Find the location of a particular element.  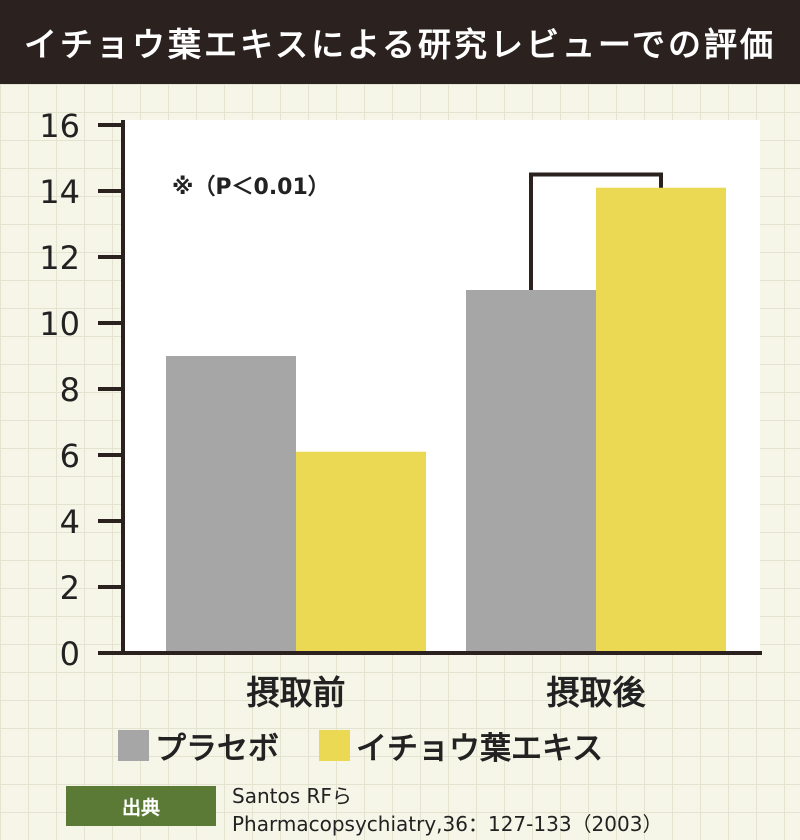

y-tick-label-12: 12 is located at coordinates (59, 258).